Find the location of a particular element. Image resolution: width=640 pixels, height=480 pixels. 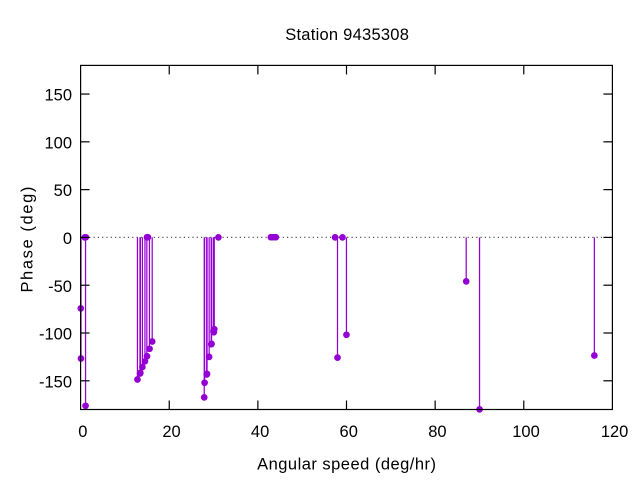

svg-text: 40 is located at coordinates (260, 432).